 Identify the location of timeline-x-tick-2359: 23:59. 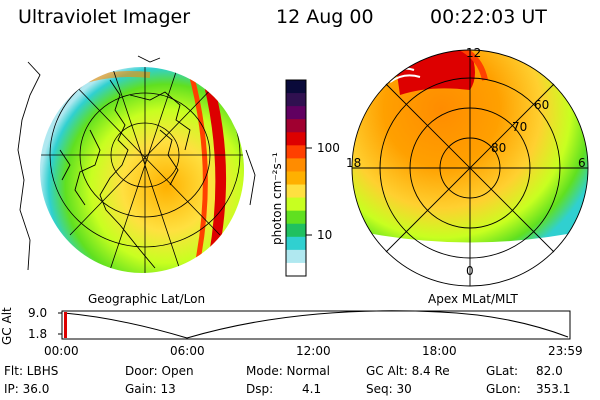
(565, 351).